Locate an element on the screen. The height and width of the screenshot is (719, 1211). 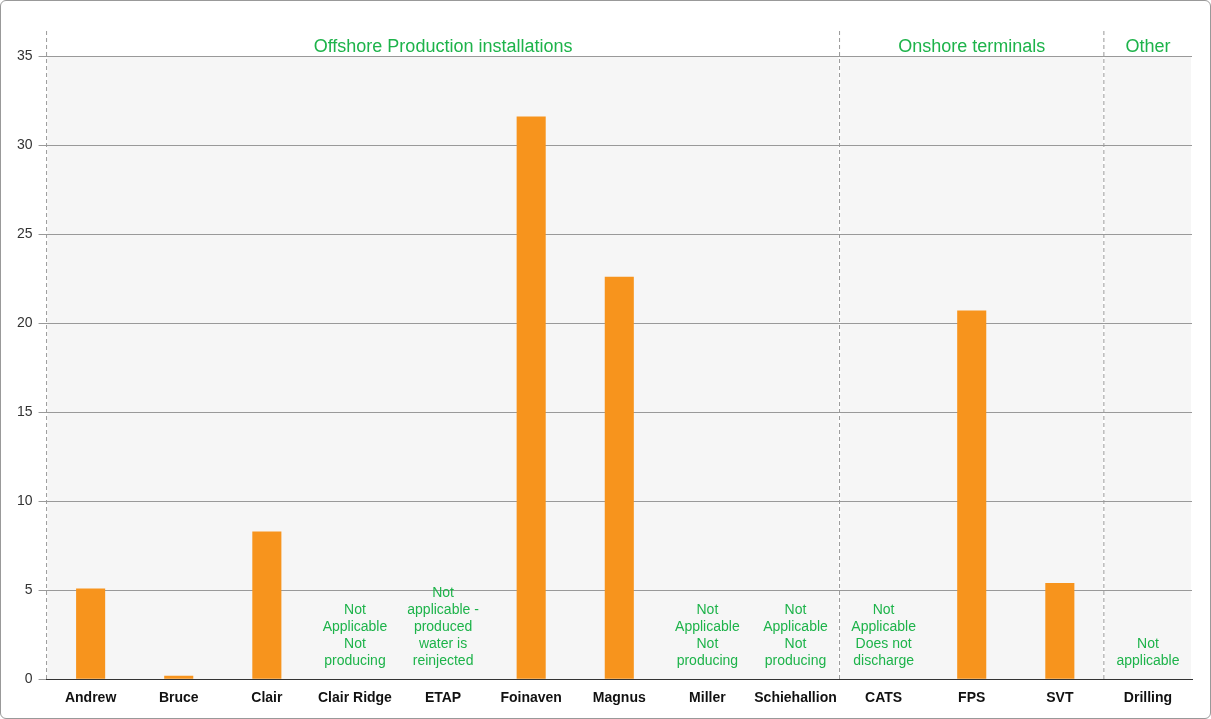
y-tick-label: 10 is located at coordinates (24, 500).